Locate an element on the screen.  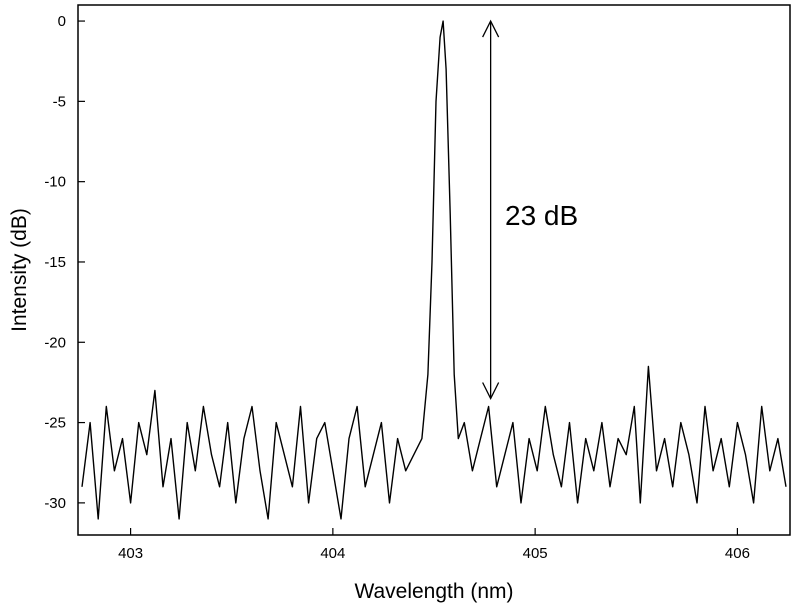
y-axis-ticks: 0 -5 -10 -15 -20 -25 -30 is located at coordinates (64, 262).